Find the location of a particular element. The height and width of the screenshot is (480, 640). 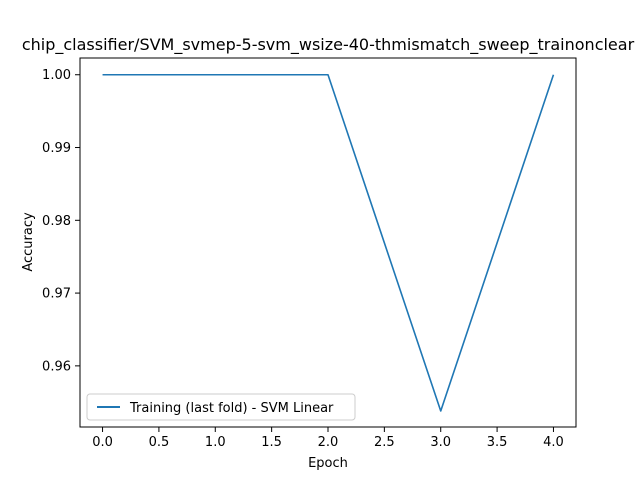

x-tick-label: 2.5 is located at coordinates (384, 442).